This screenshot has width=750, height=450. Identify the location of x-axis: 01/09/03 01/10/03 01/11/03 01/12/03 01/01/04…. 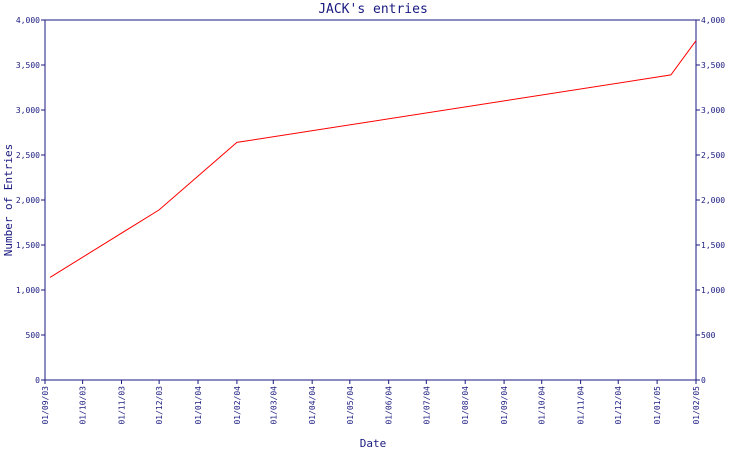
(371, 402).